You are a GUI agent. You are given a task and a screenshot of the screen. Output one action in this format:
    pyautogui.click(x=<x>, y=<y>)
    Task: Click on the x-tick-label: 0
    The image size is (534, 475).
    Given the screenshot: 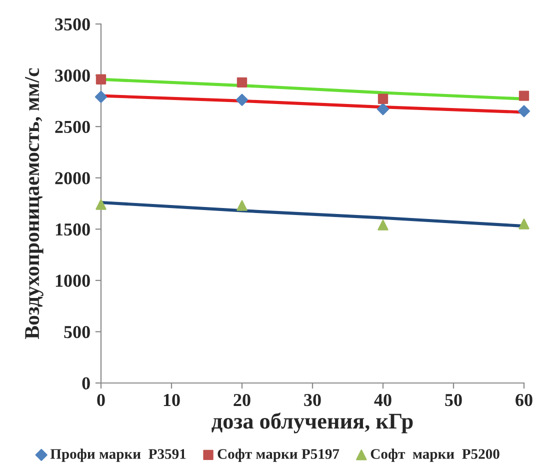 What is the action you would take?
    pyautogui.click(x=101, y=400)
    